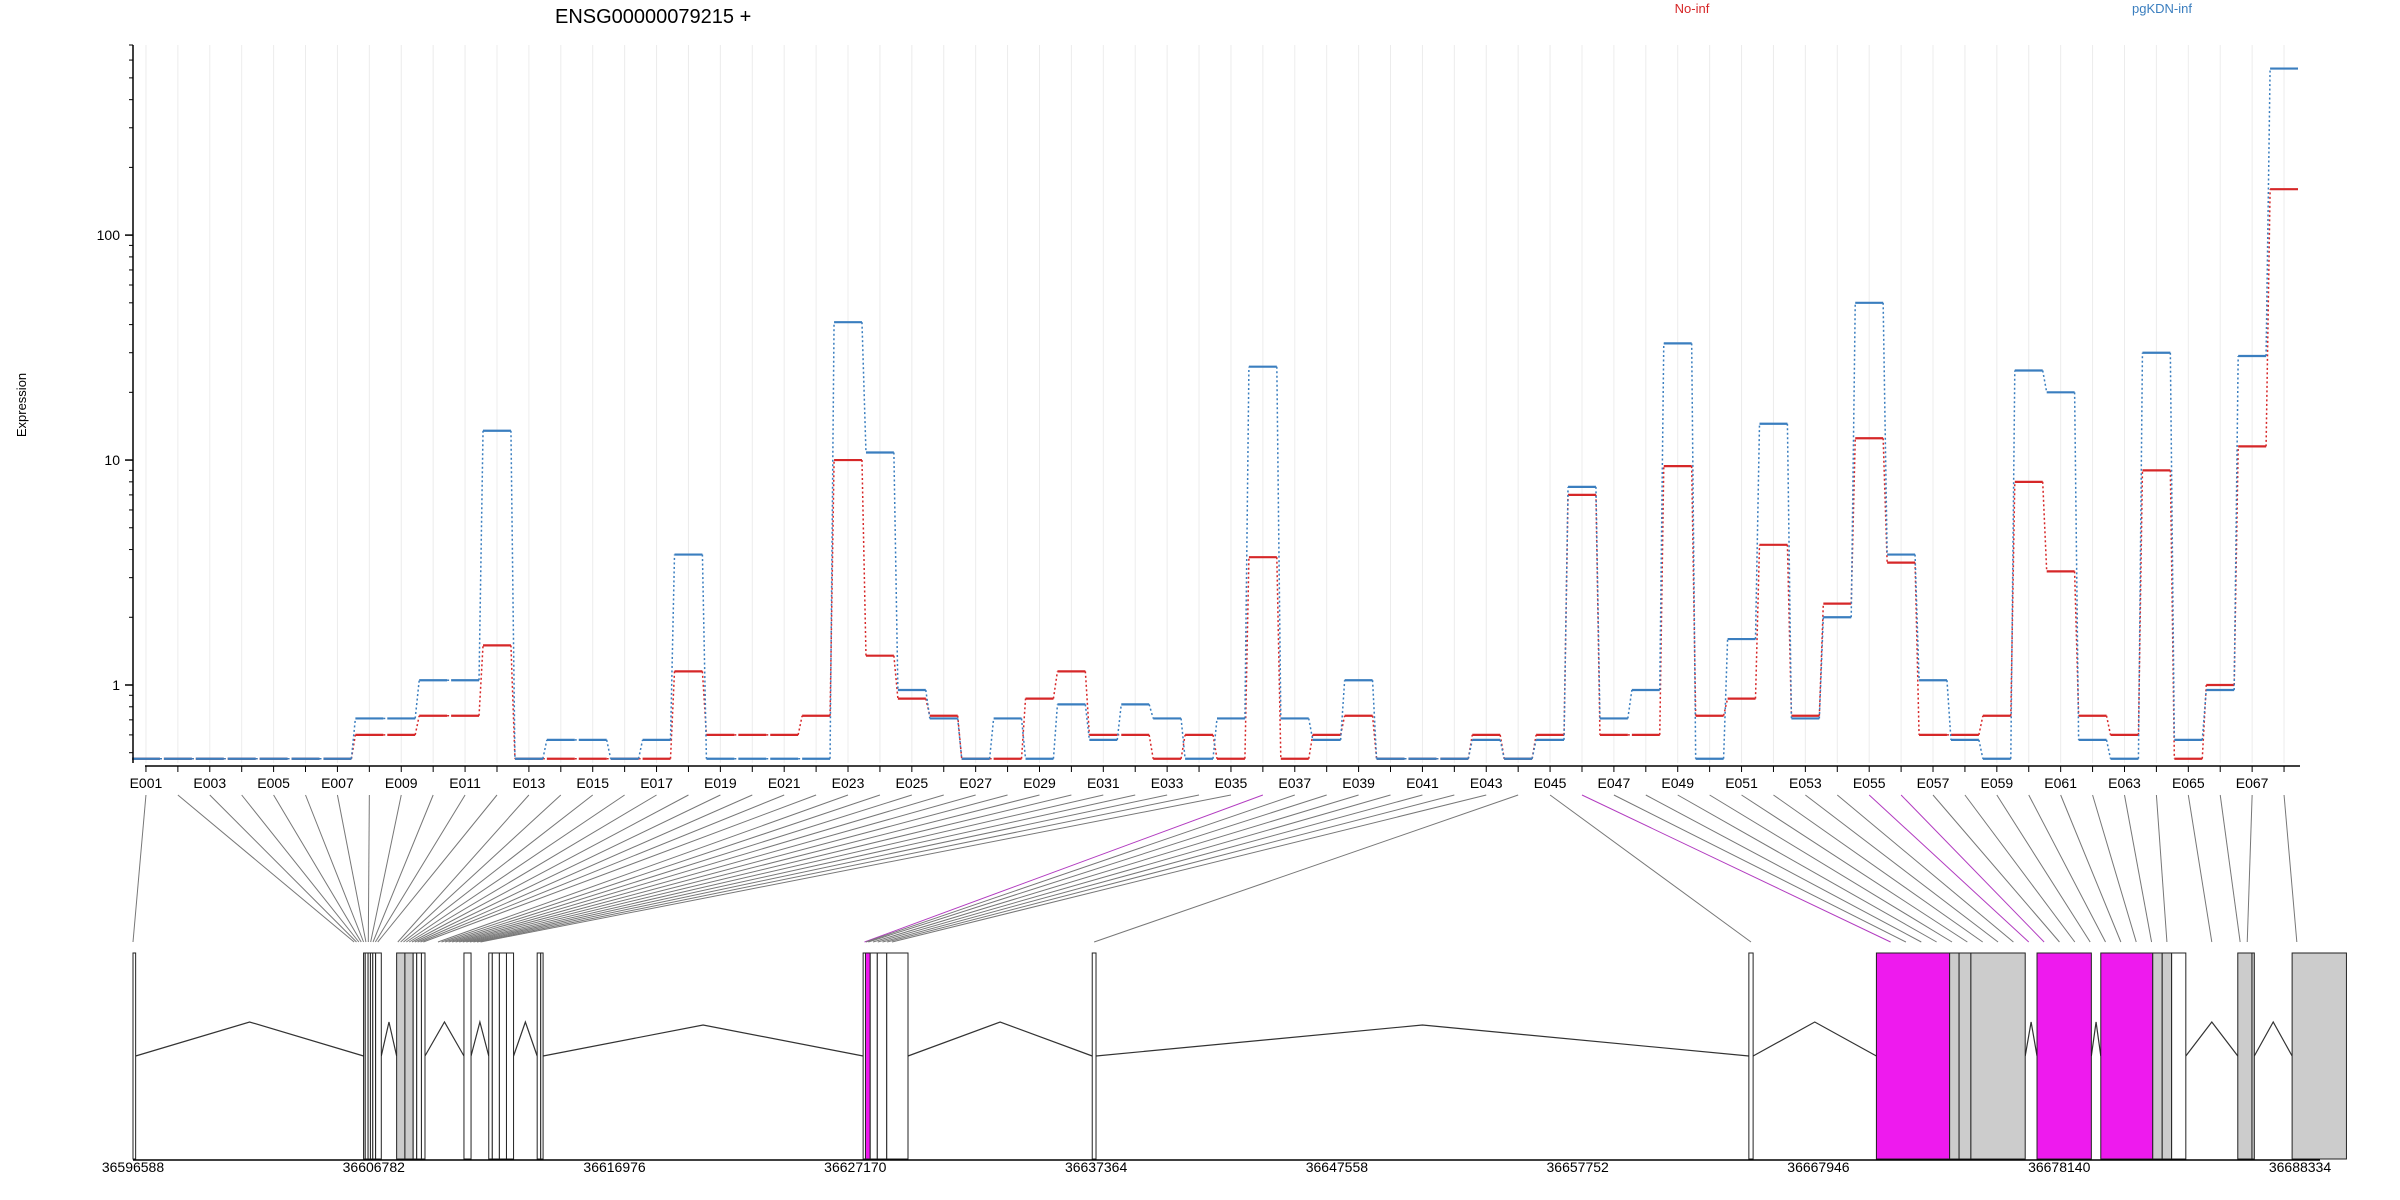 The image size is (2400, 1200). I want to click on x-tick-label: E067, so click(2252, 783).